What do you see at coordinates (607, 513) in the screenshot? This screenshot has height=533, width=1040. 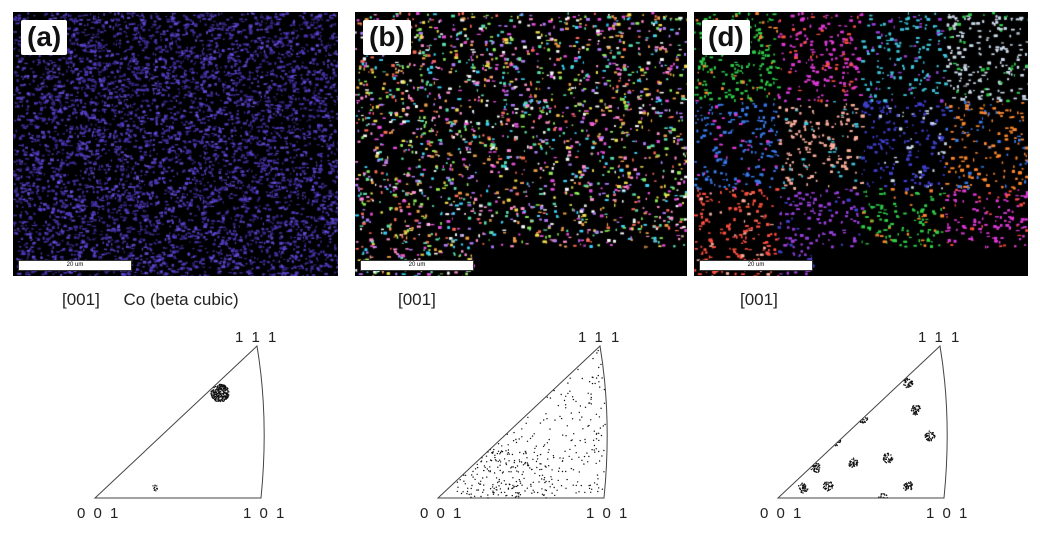 I see `corner-101-b: 1 0 1` at bounding box center [607, 513].